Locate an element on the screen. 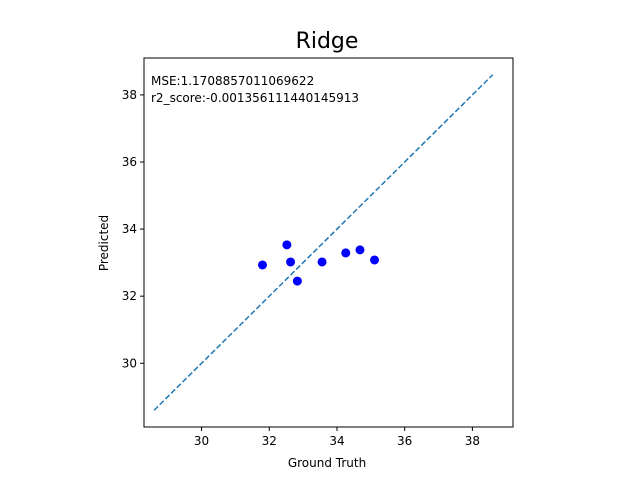 Image resolution: width=640 pixels, height=480 pixels. y-tick-label: 34 is located at coordinates (129, 229).